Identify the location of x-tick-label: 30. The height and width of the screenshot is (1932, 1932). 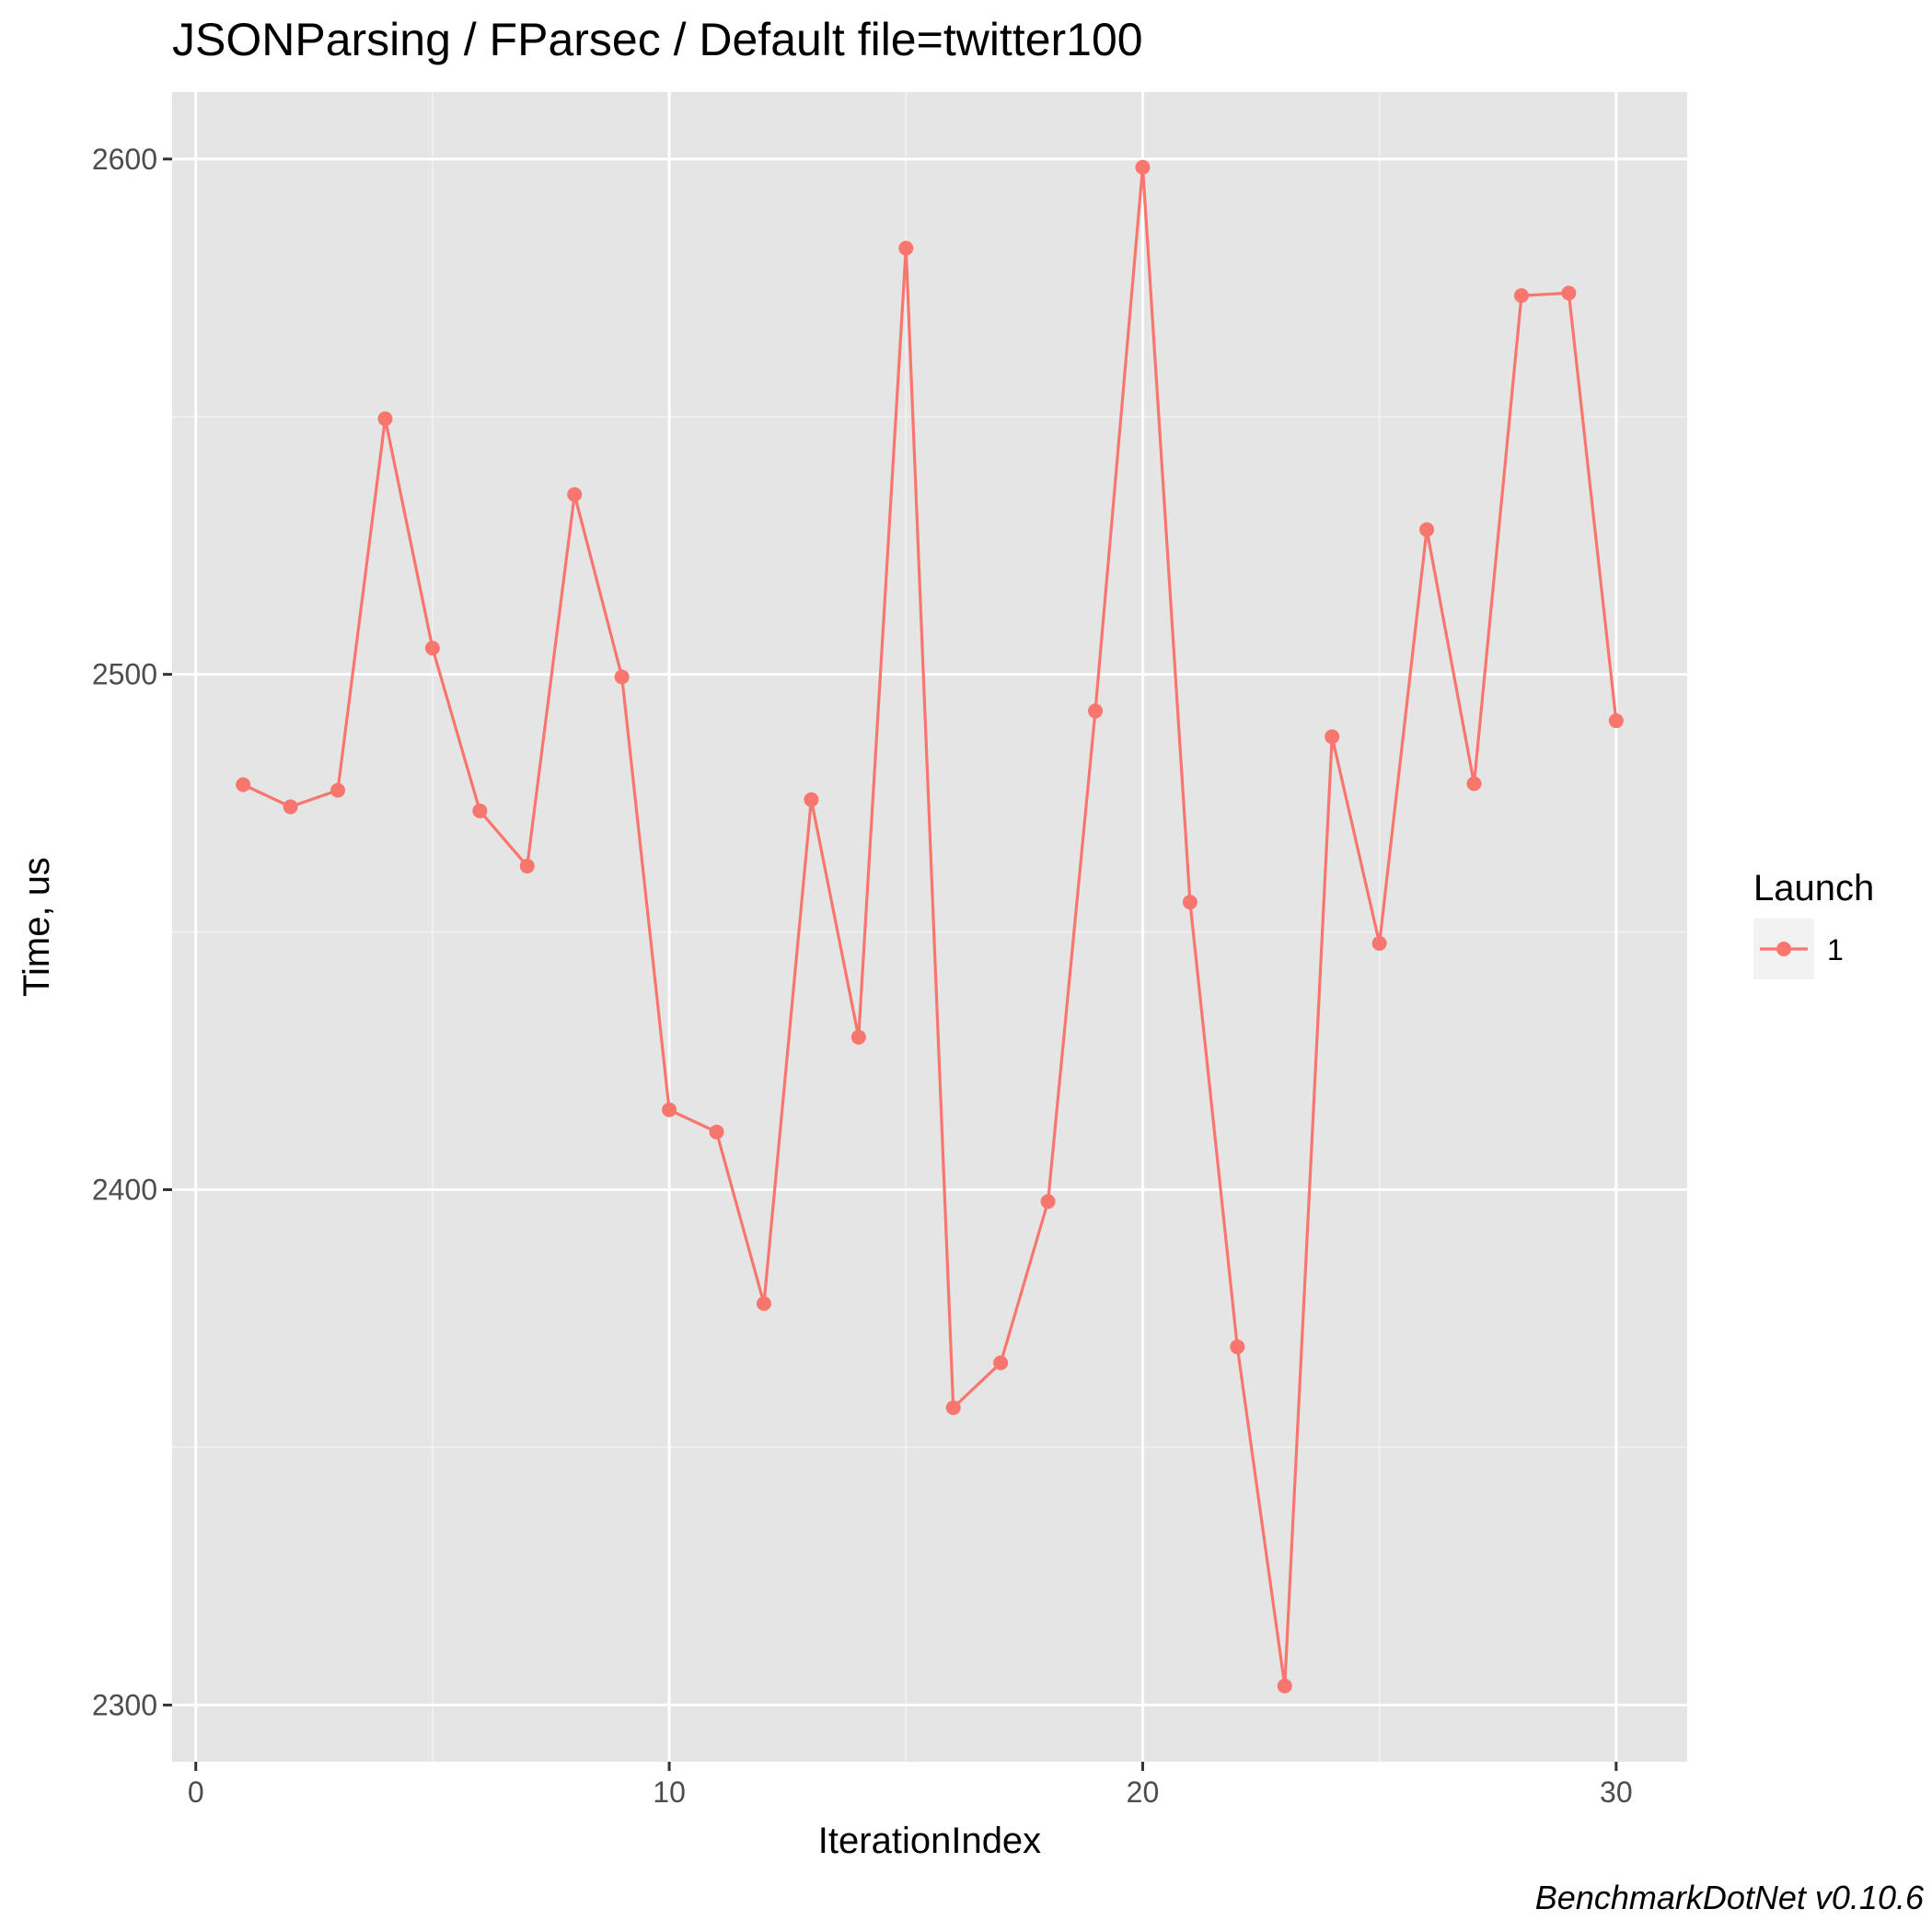
(1616, 1793).